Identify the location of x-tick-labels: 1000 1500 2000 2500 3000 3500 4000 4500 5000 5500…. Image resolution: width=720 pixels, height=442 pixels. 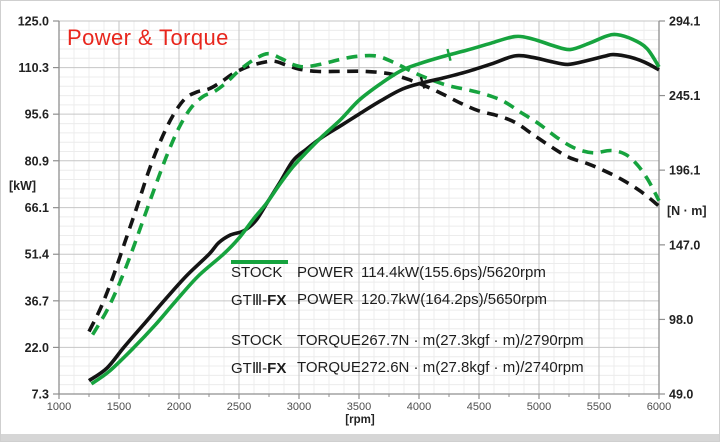
(359, 407).